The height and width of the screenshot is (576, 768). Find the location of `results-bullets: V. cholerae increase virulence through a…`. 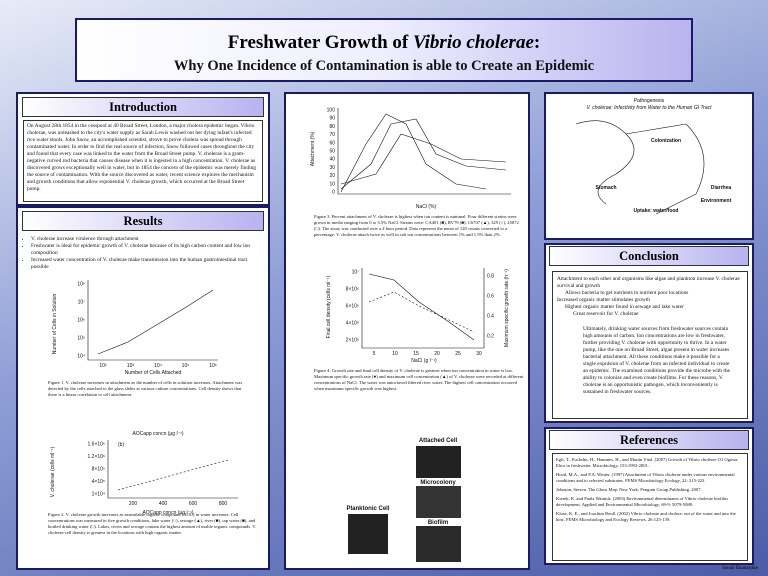

results-bullets: V. cholerae increase virulence through a… is located at coordinates (141, 253).